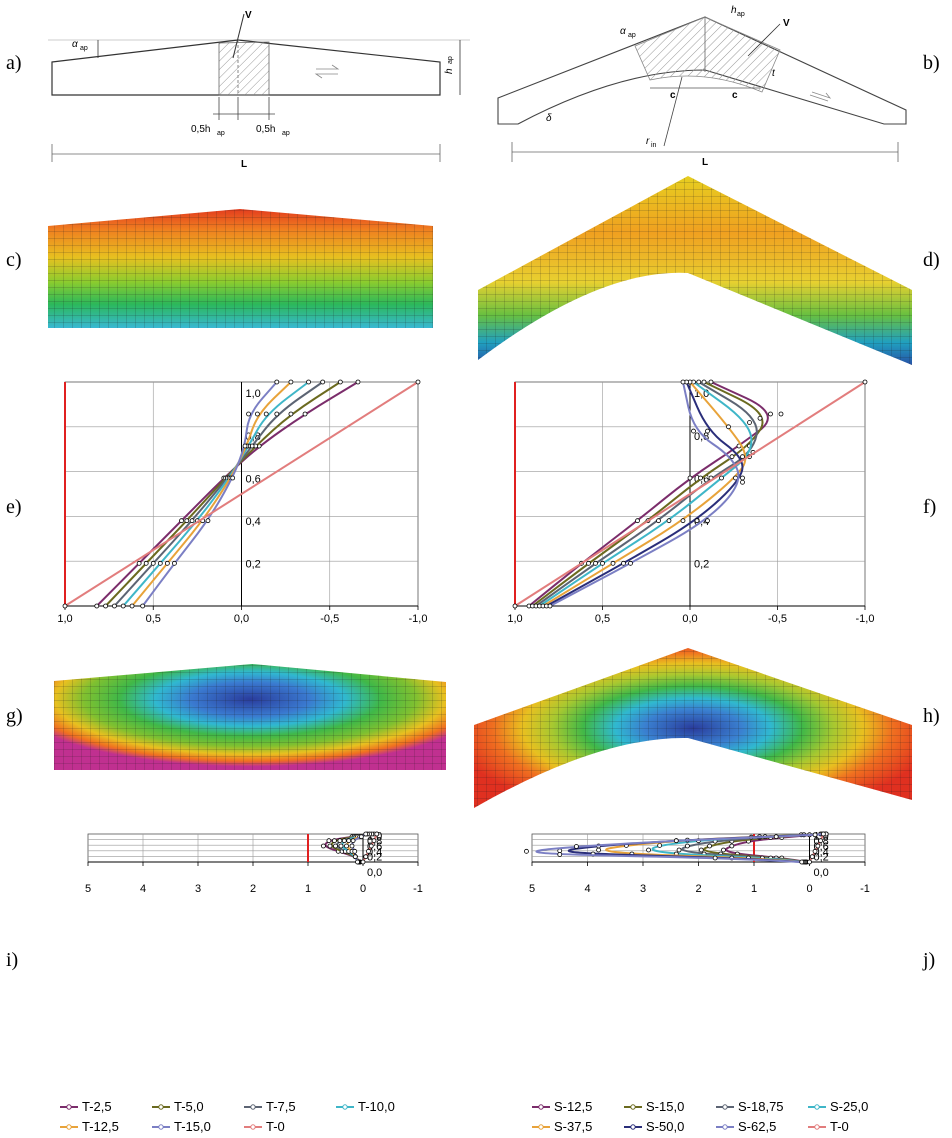  Describe the element at coordinates (374, 873) in the screenshot. I see `y-tick-label: 0,0` at that location.